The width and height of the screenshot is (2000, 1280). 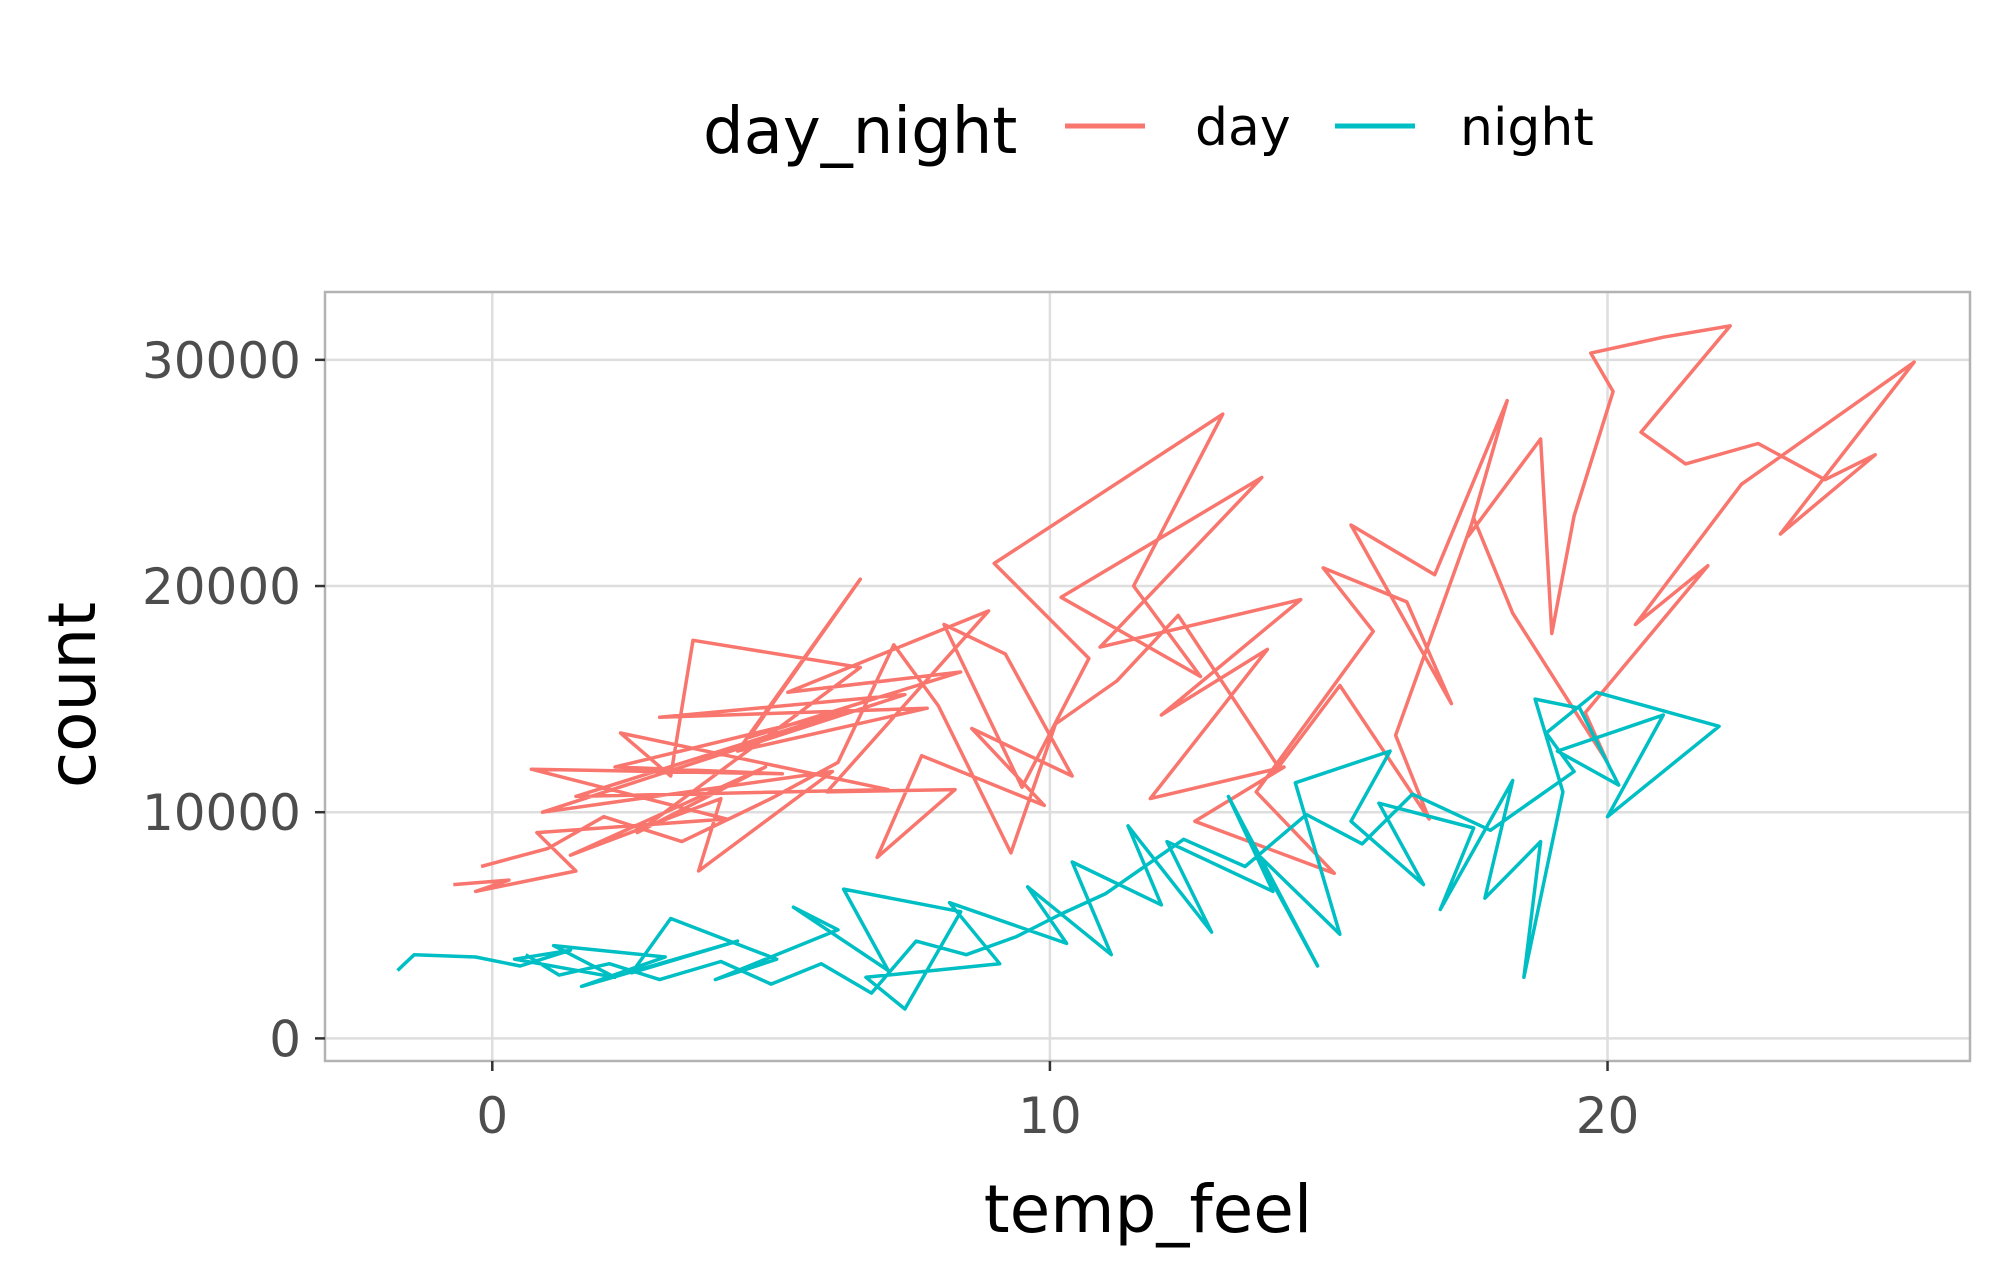 I want to click on y-axis-title: count, so click(x=72, y=695).